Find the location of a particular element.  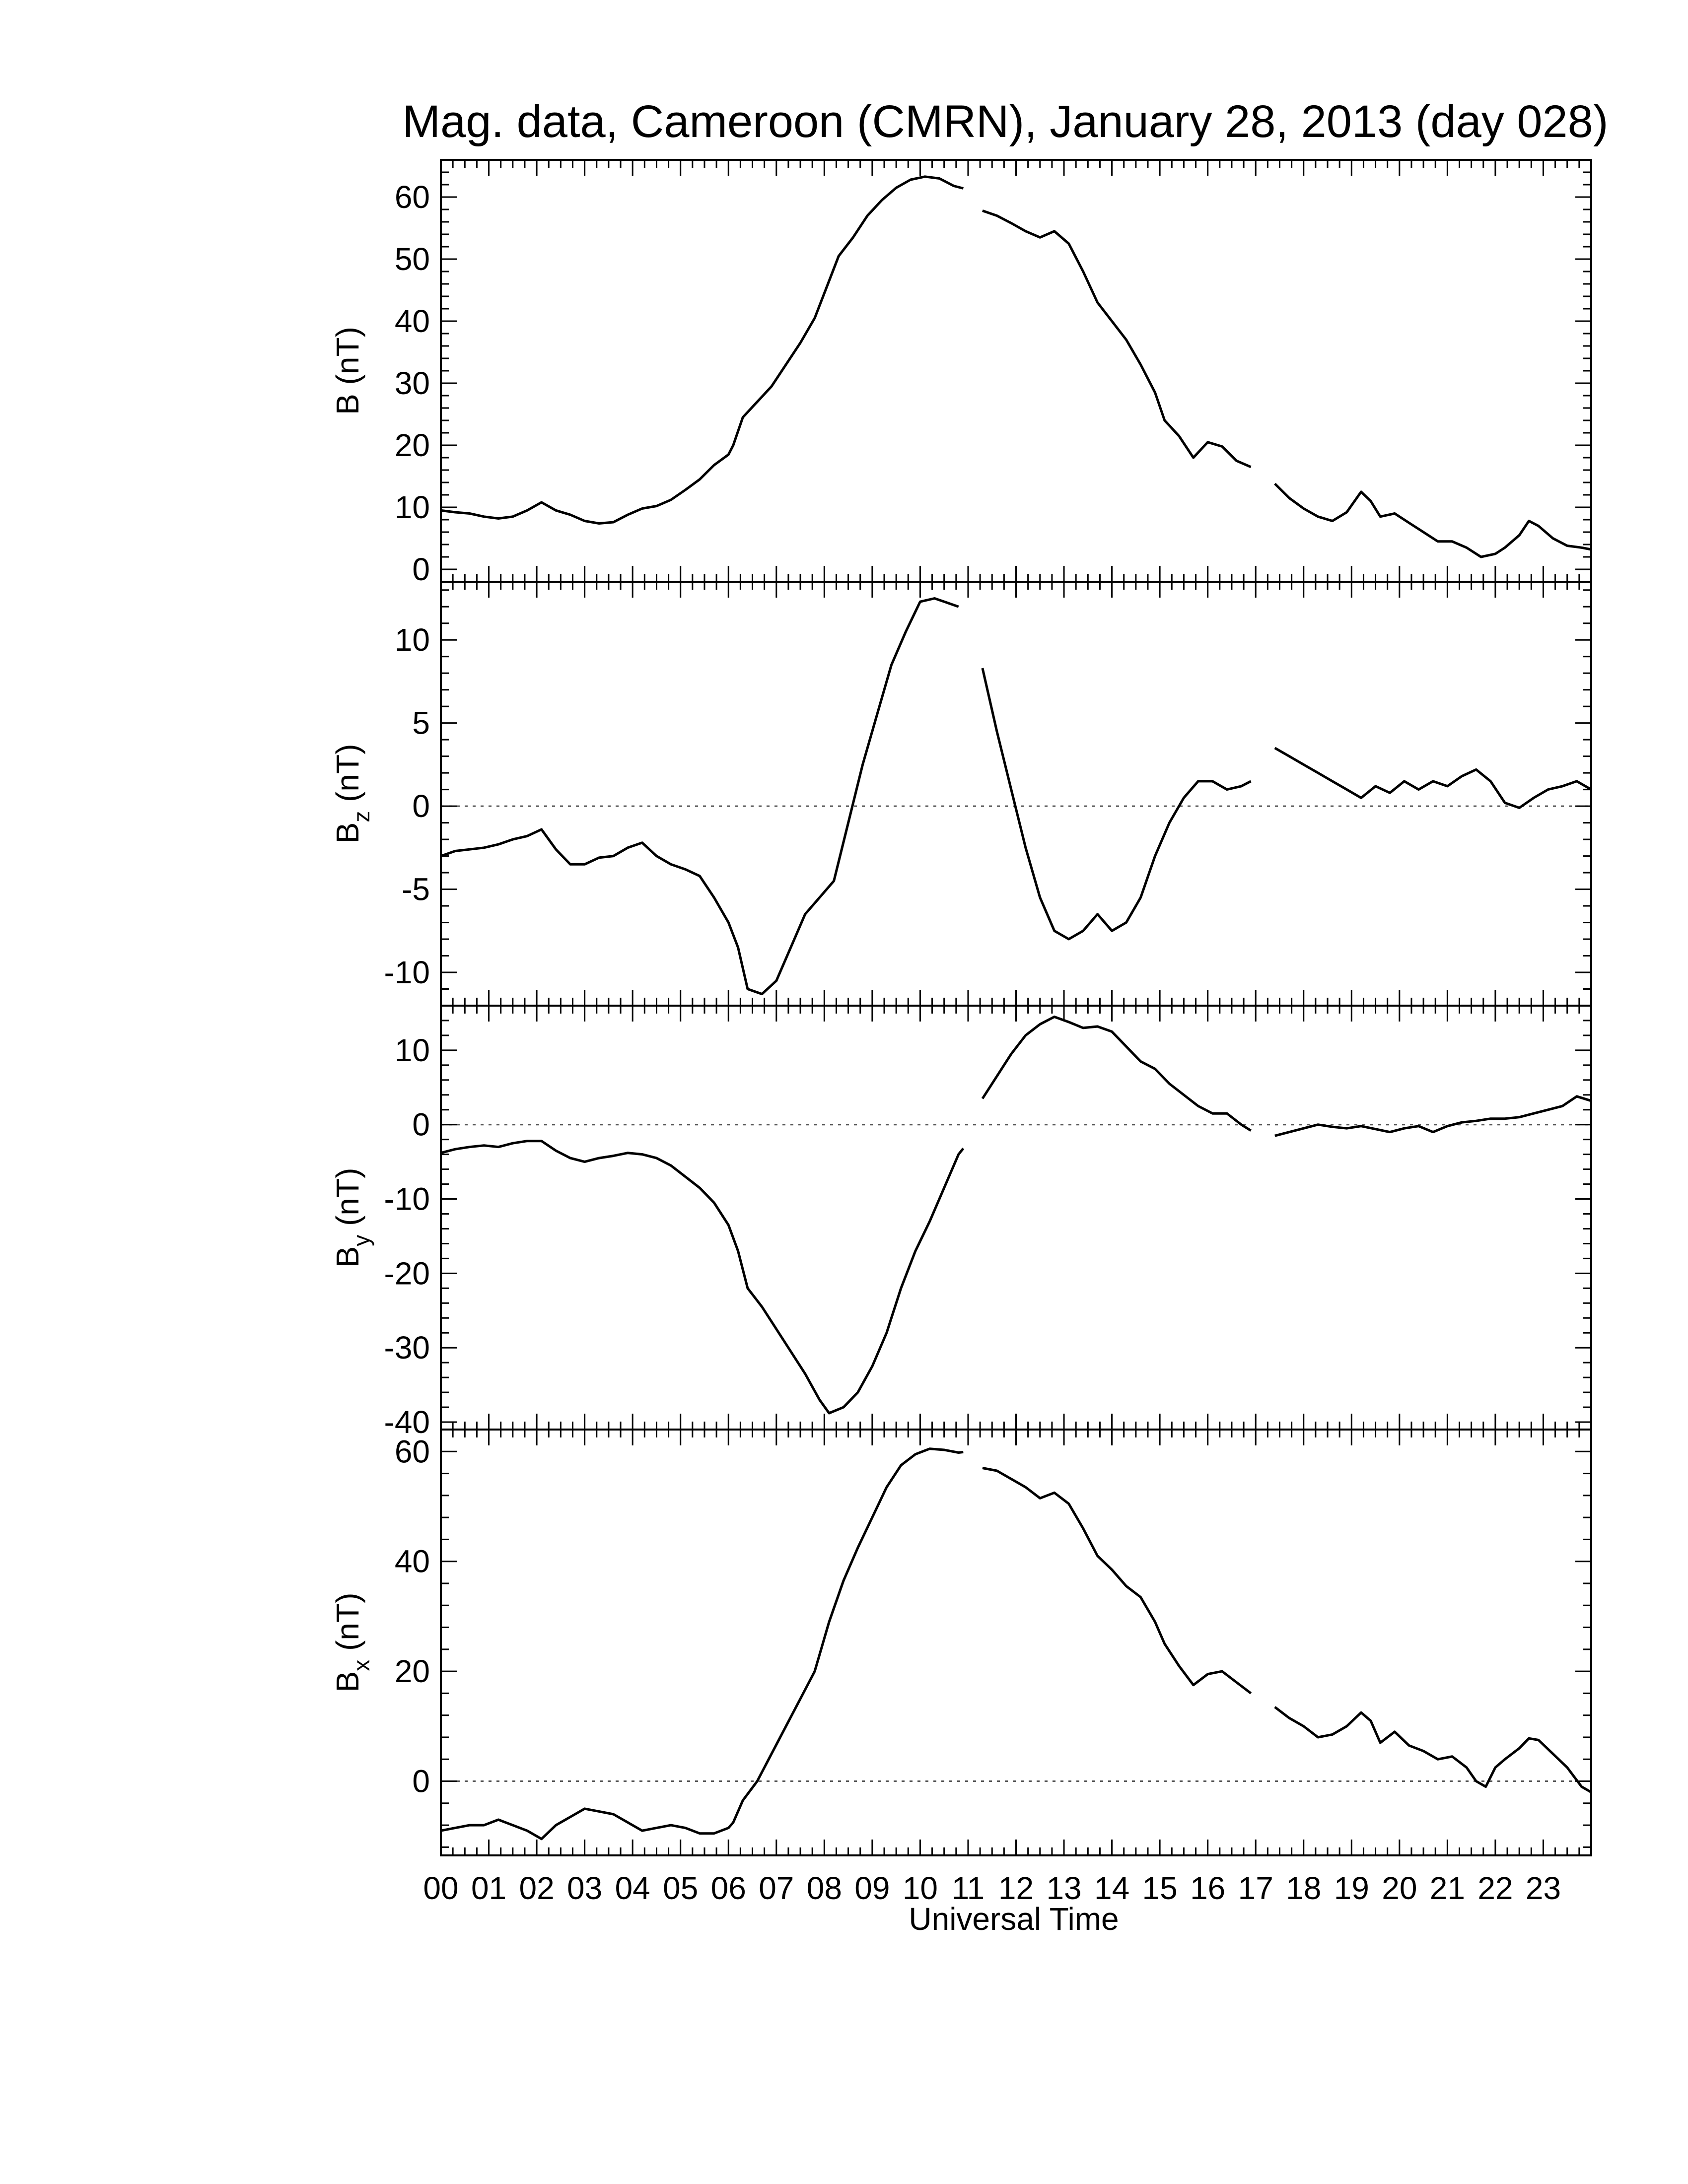

x-tick-label: 22 is located at coordinates (1495, 1888).